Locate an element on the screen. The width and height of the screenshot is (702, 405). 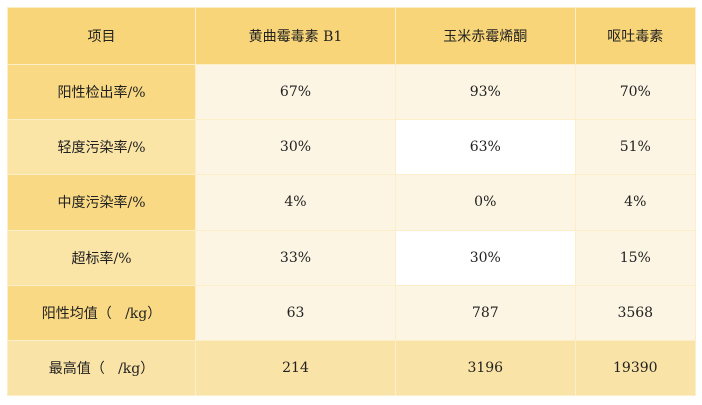
table-row: 中度污染率/% 4% 0% 4% is located at coordinates (352, 202).